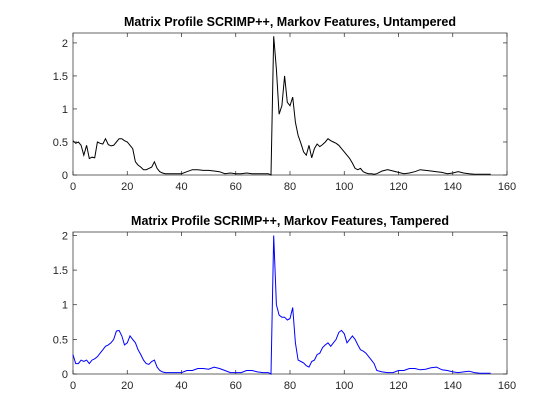 This screenshot has width=560, height=420. Describe the element at coordinates (290, 386) in the screenshot. I see `x-tick-label-tampered: 80` at that location.